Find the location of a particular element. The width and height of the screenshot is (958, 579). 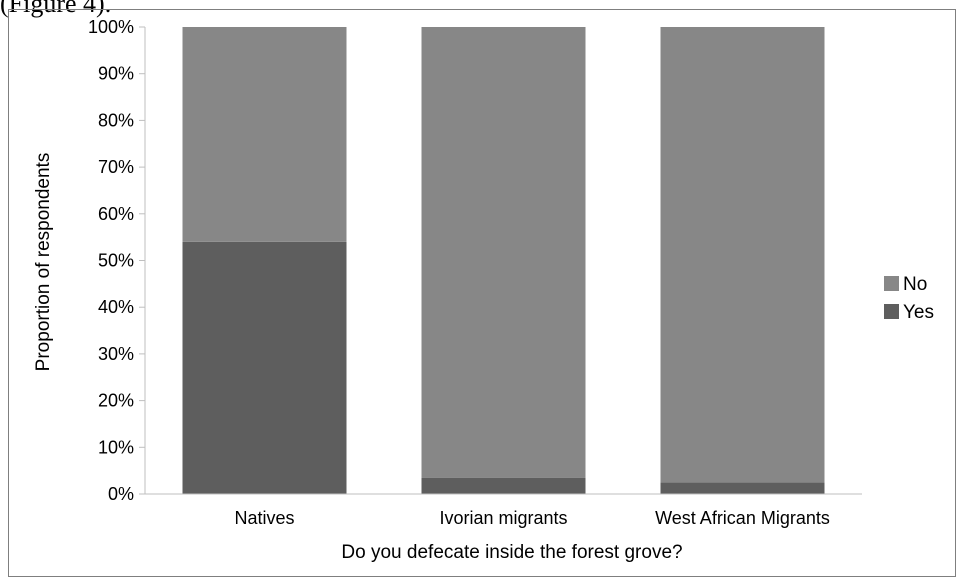

y-tick-label: 20% is located at coordinates (116, 401).